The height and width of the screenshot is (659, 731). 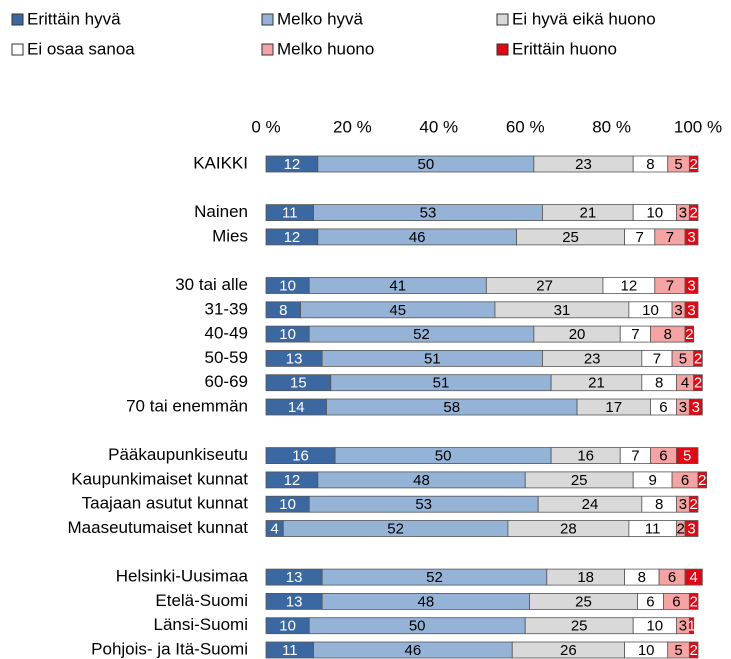 I want to click on data-label: 21, so click(x=587, y=213).